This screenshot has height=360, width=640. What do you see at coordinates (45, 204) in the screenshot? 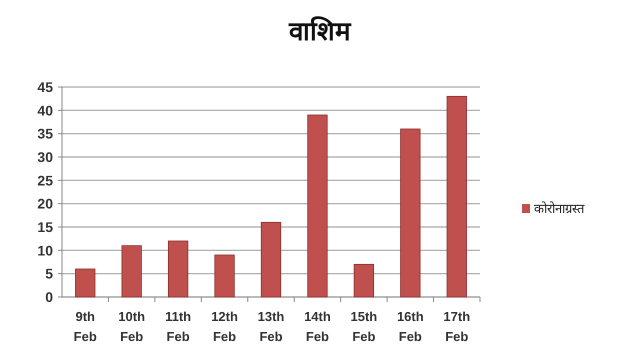
I see `y-tick-label: 20` at bounding box center [45, 204].